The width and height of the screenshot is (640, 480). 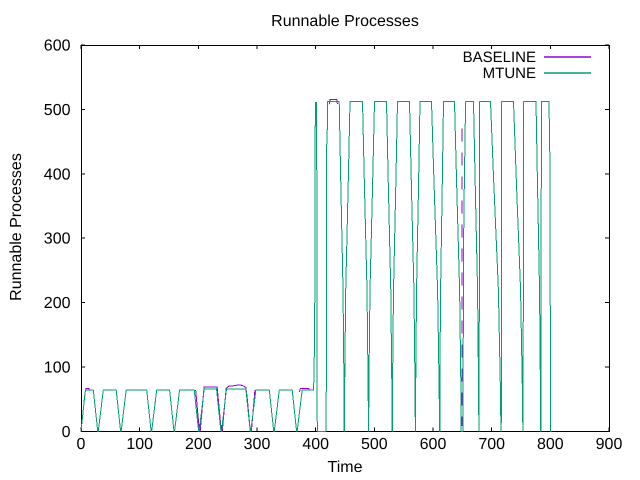 I want to click on svg-text: BASELINE, so click(x=499, y=57).